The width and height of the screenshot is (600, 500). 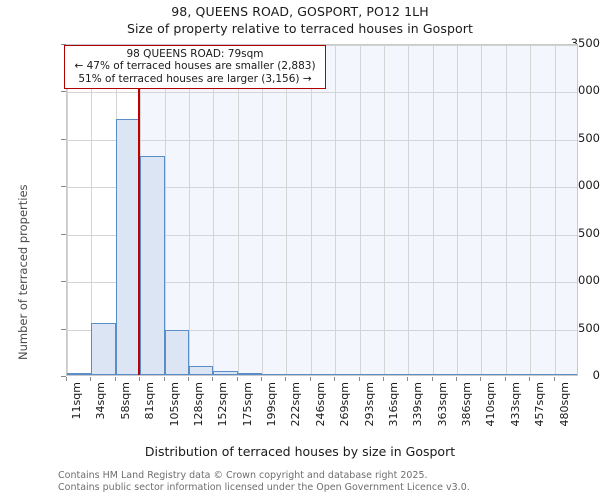 I want to click on y-axis-tick-label: 3000, so click(x=585, y=90).